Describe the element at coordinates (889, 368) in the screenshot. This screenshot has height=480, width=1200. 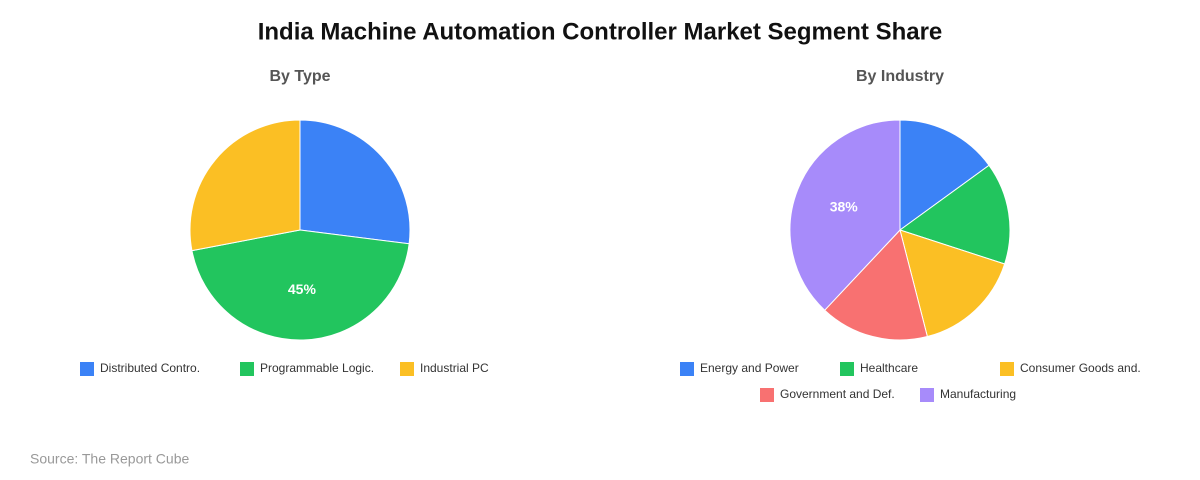
I see `legend-label: Healthcare` at that location.